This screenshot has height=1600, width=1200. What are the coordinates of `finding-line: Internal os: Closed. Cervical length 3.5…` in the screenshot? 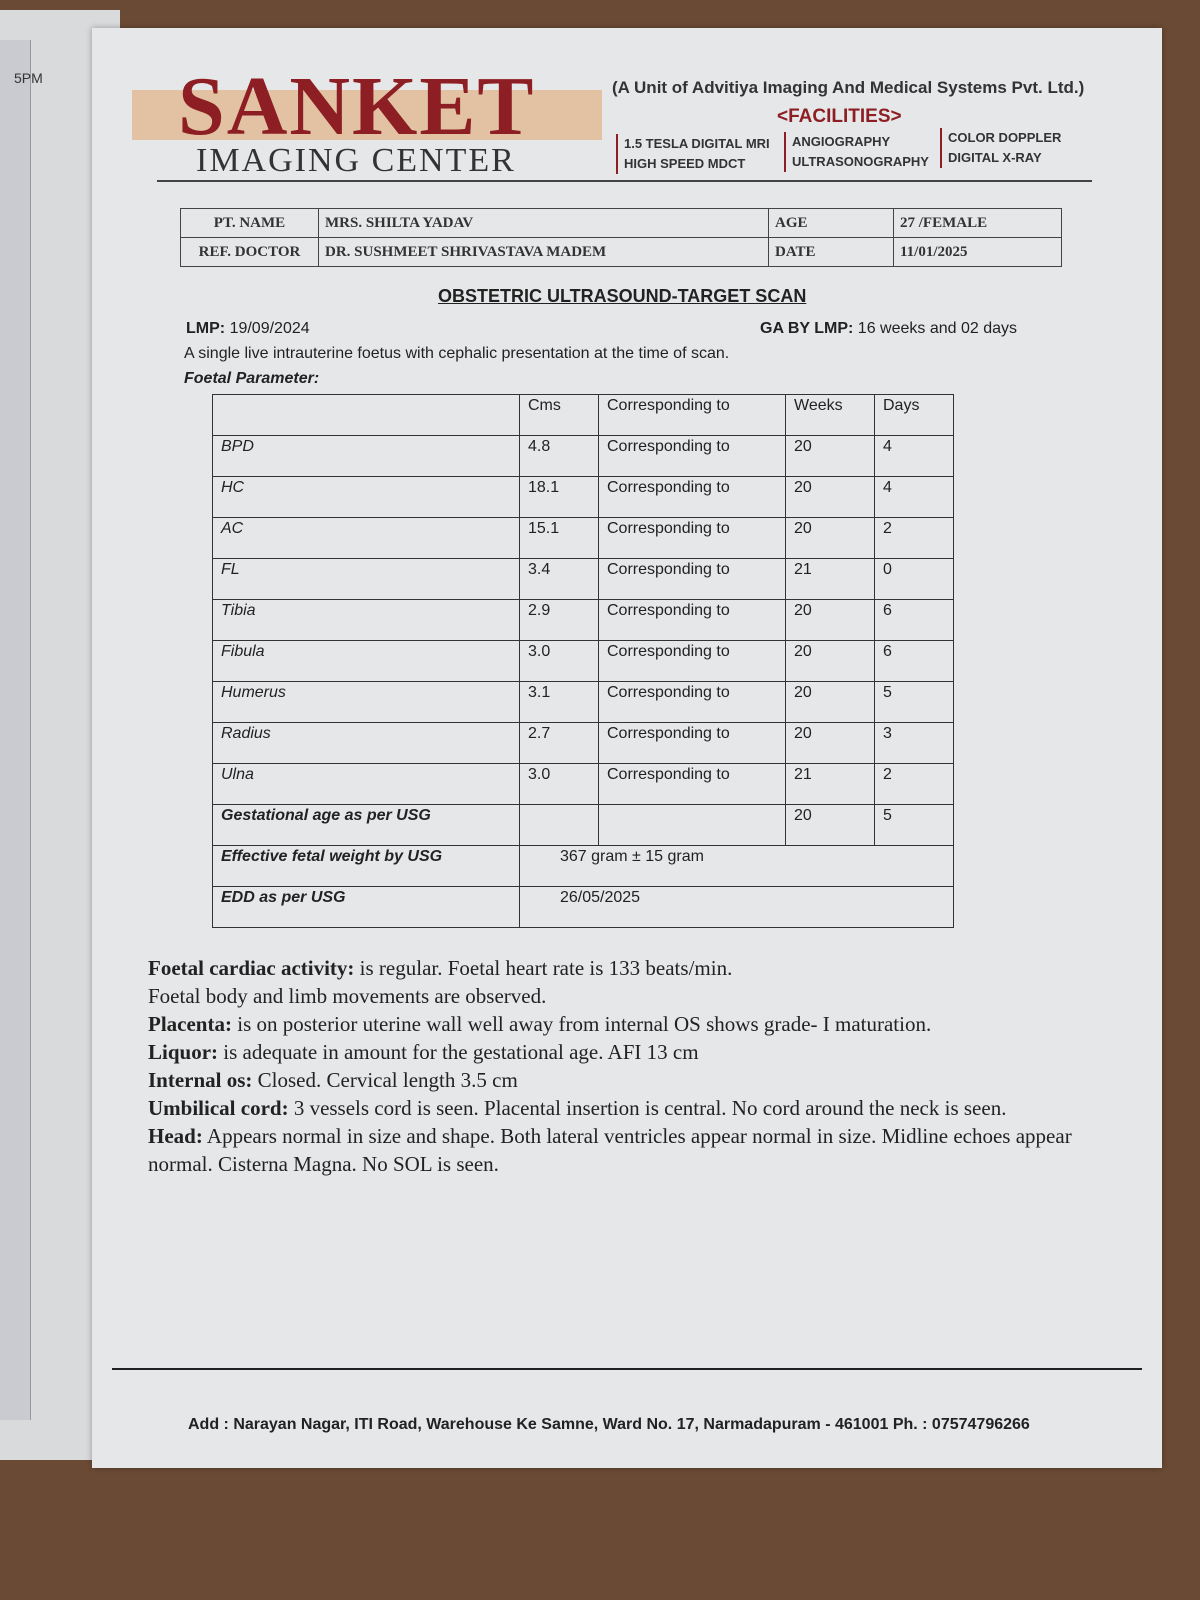 It's located at (628, 1080).